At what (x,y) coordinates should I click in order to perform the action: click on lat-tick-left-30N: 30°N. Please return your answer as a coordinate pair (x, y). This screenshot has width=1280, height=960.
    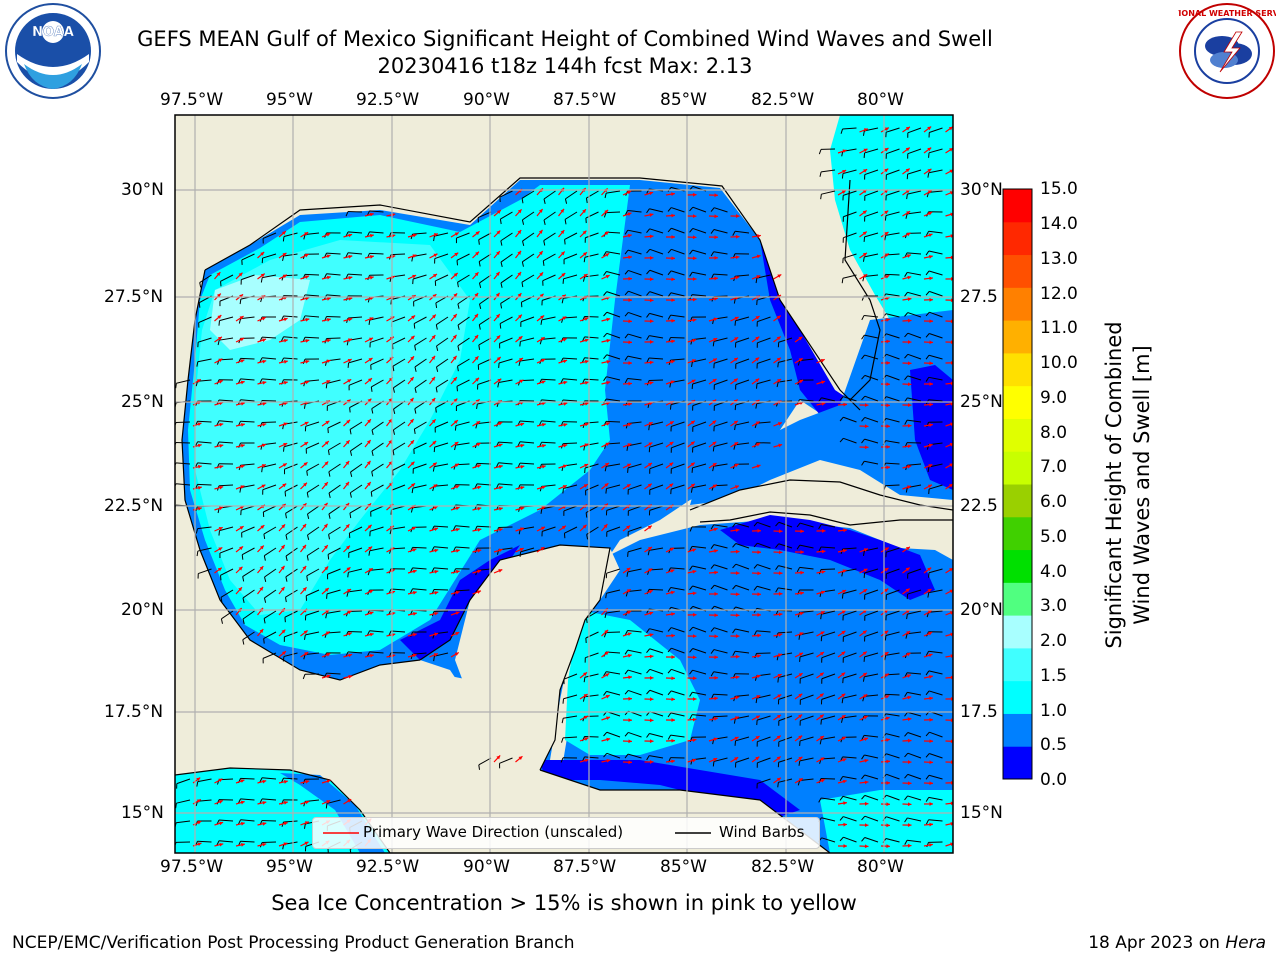
    Looking at the image, I should click on (142, 190).